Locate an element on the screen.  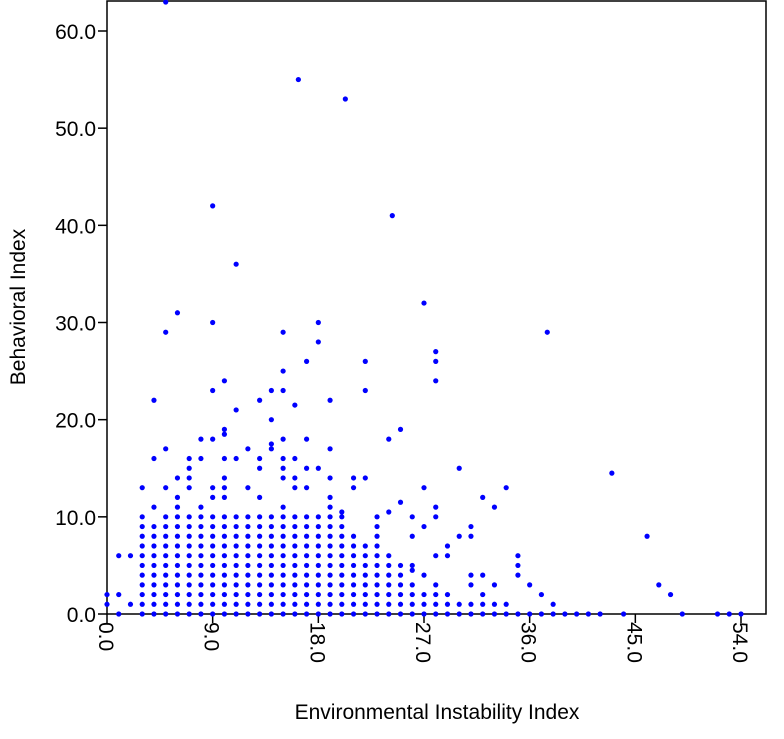
y-axis-title: Behavioral Index is located at coordinates (18, 306).